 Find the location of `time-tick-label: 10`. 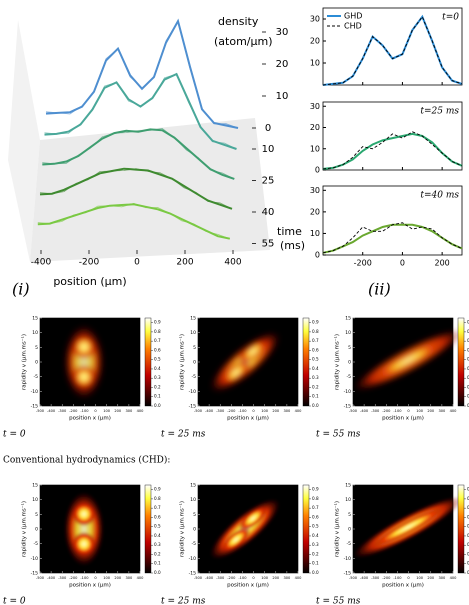

time-tick-label: 10 is located at coordinates (268, 149).